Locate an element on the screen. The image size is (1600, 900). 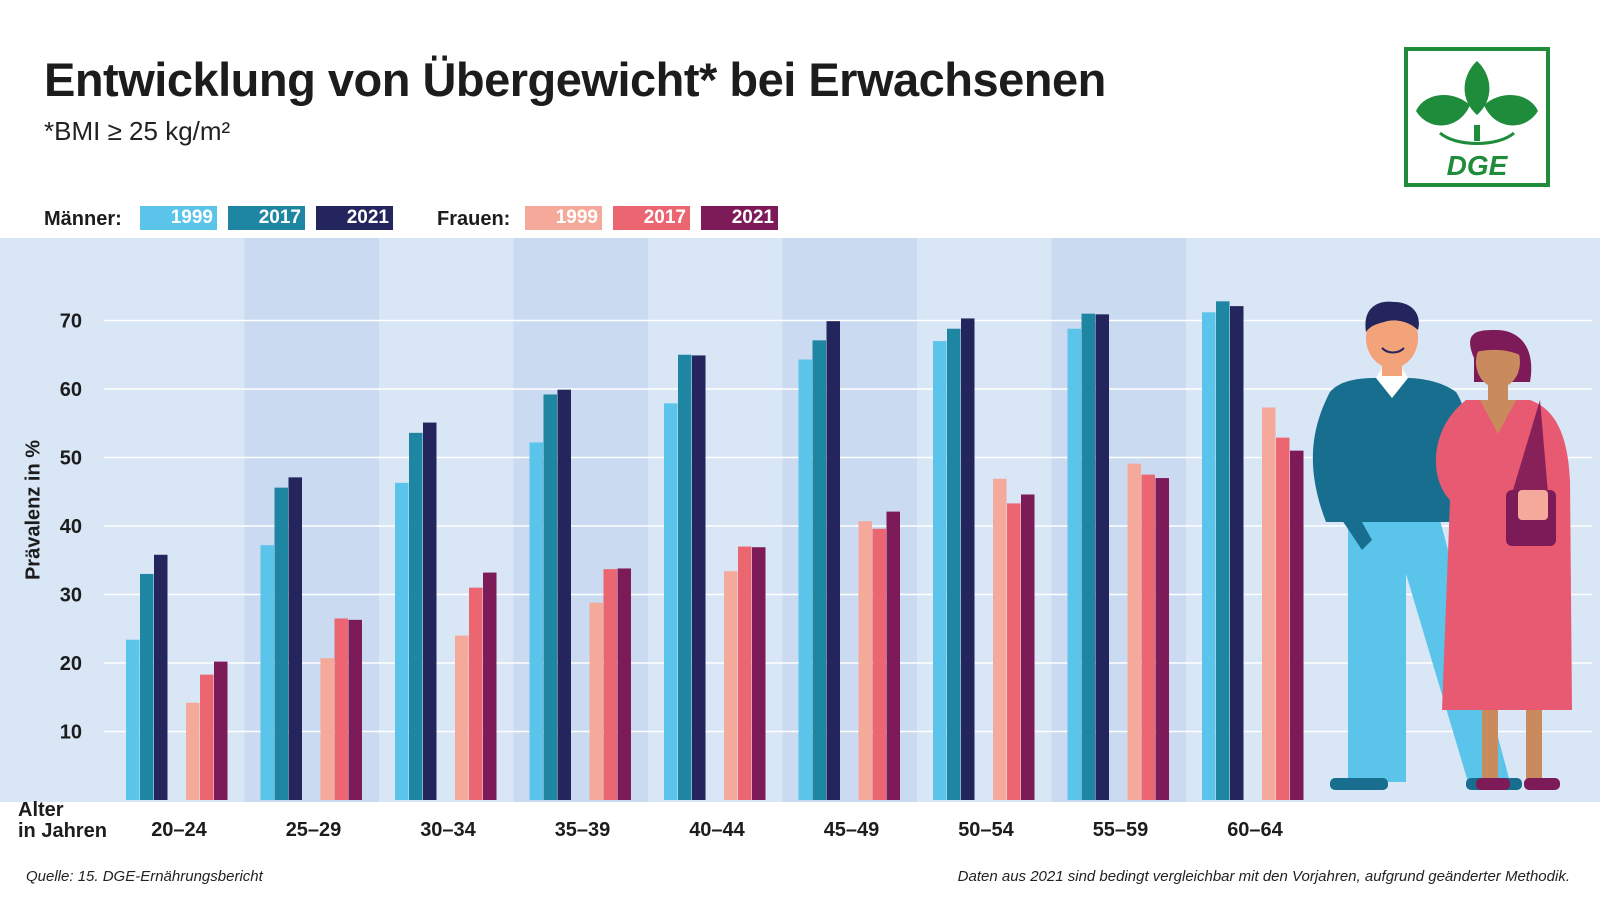
y-axis-label: Prävalenz in % is located at coordinates (33, 510).